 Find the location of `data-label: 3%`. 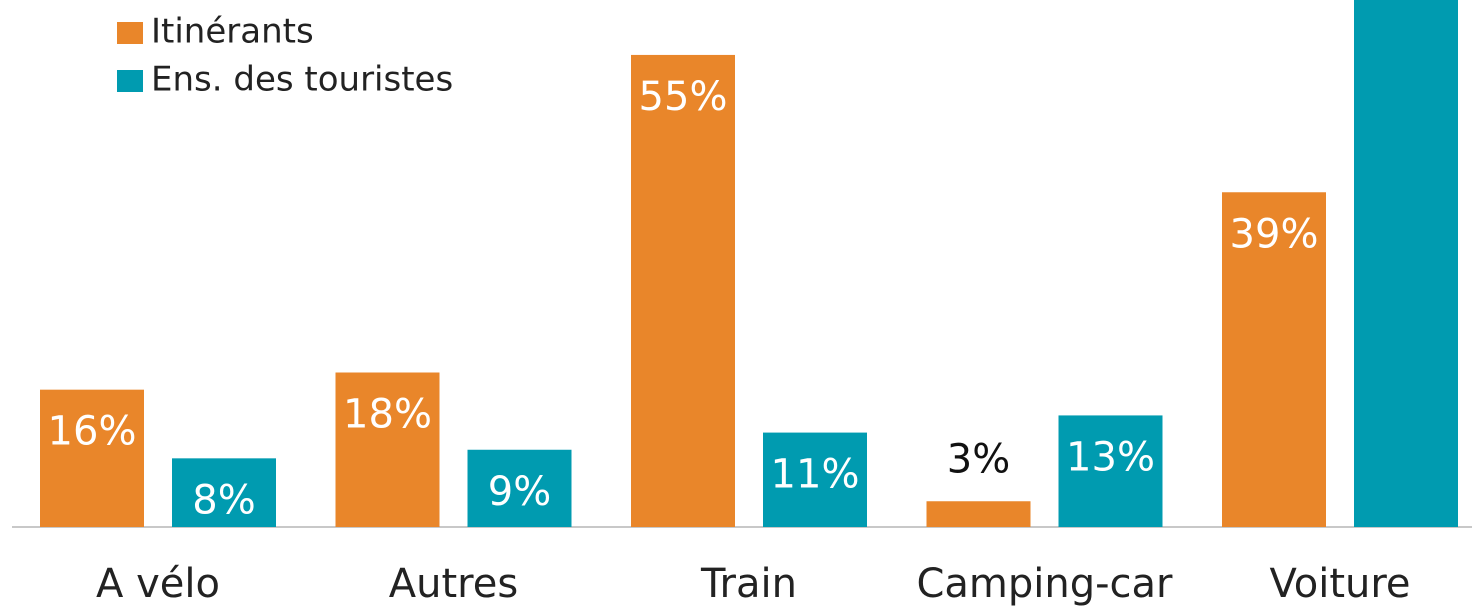

data-label: 3% is located at coordinates (978, 459).